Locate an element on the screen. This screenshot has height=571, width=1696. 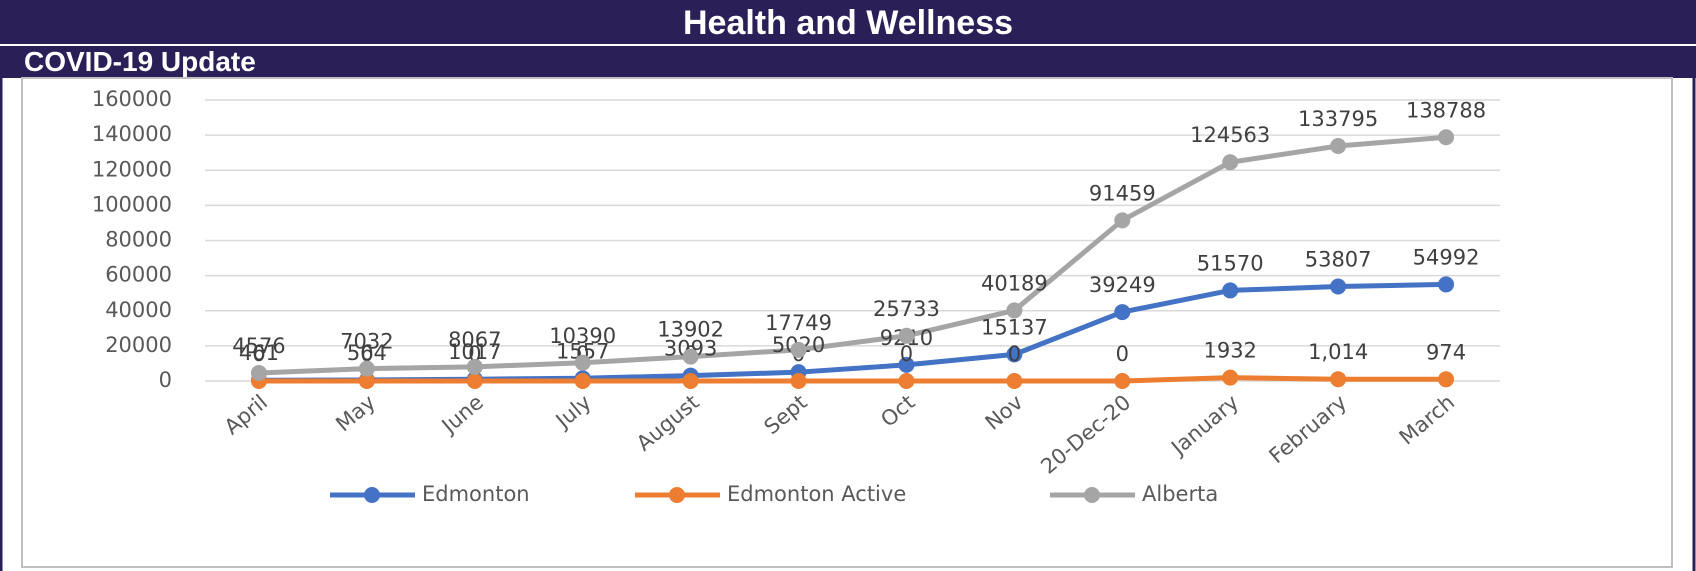
data-label: 1,014 is located at coordinates (1338, 352).